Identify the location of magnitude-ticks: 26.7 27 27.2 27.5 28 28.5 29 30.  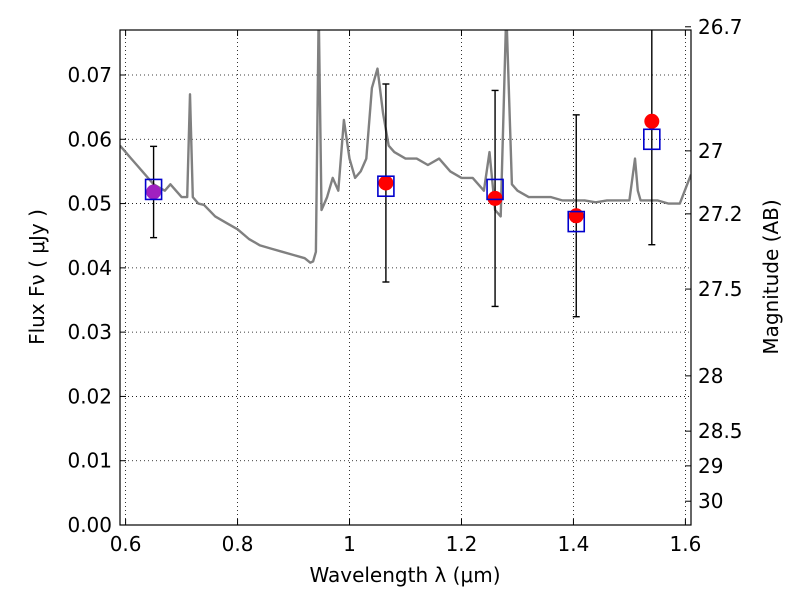
(714, 264).